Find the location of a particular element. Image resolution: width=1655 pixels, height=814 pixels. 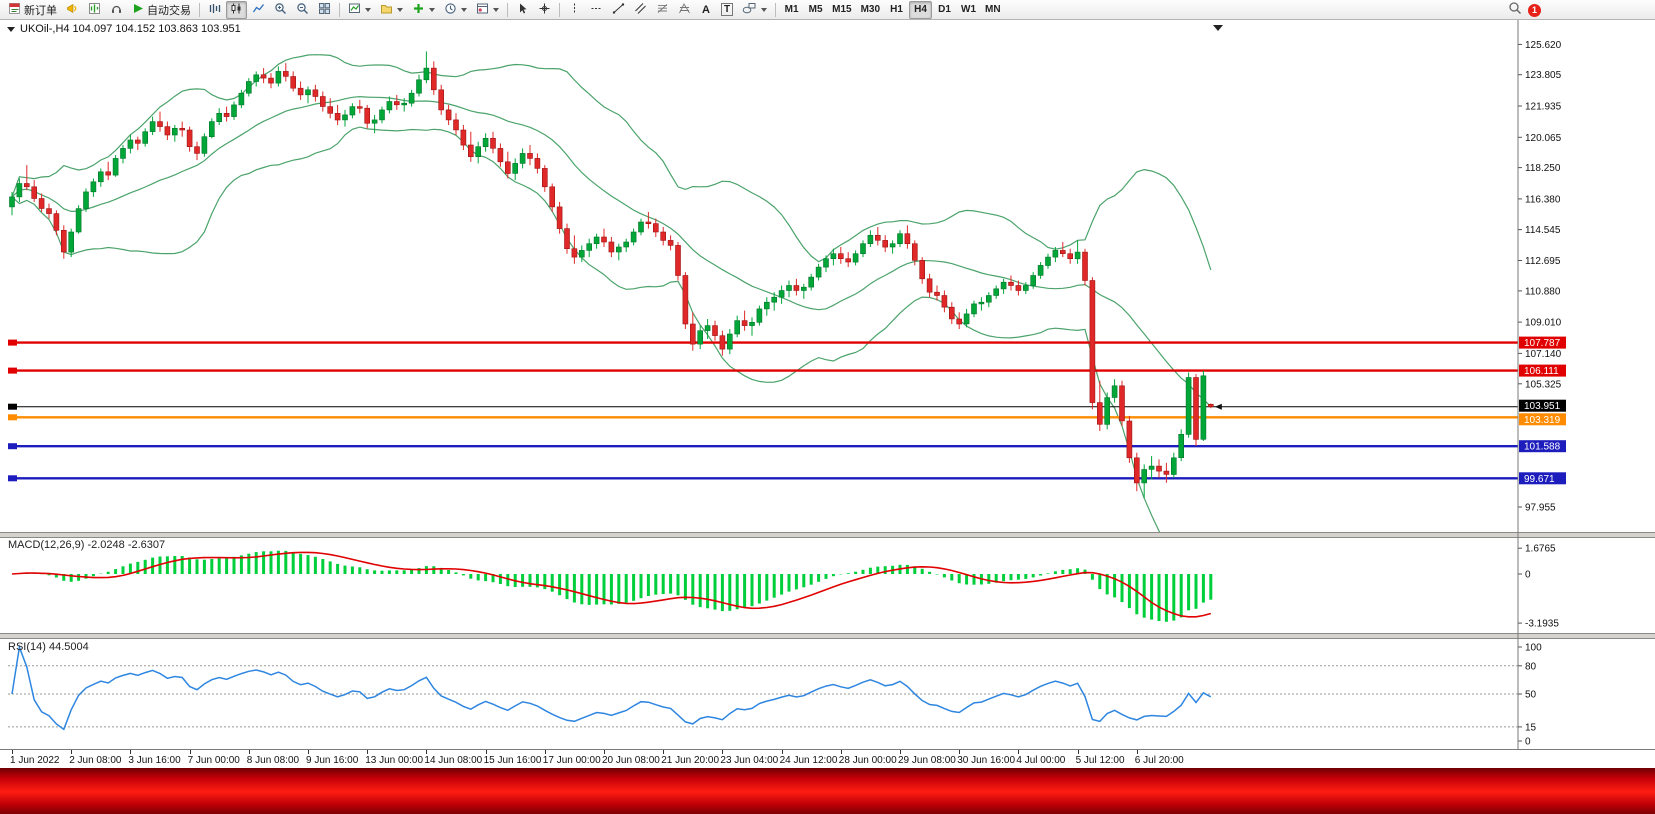

time-axis-label: 21 Jun 20:00 is located at coordinates (690, 760).